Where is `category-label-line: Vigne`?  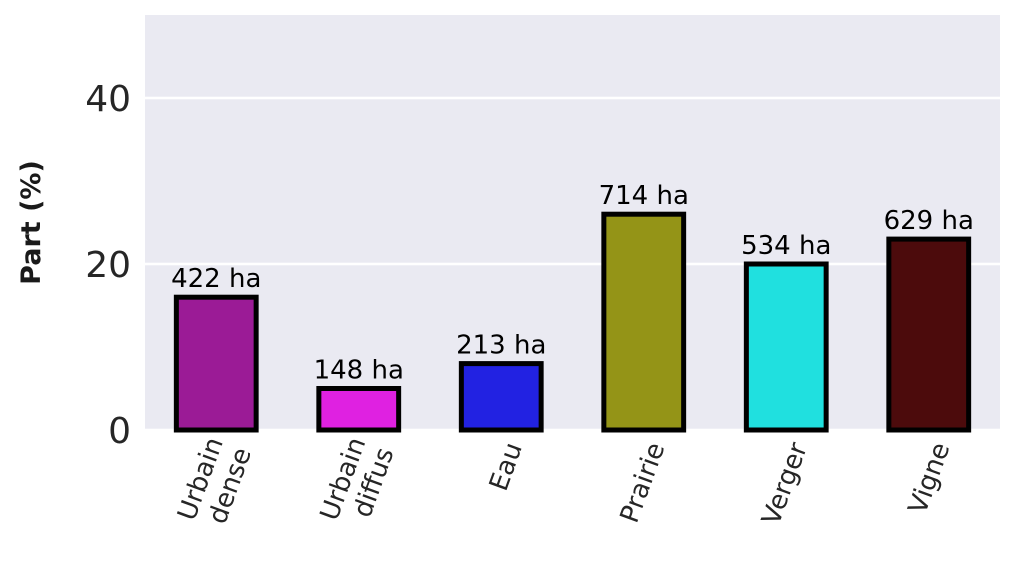 category-label-line: Vigne is located at coordinates (929, 478).